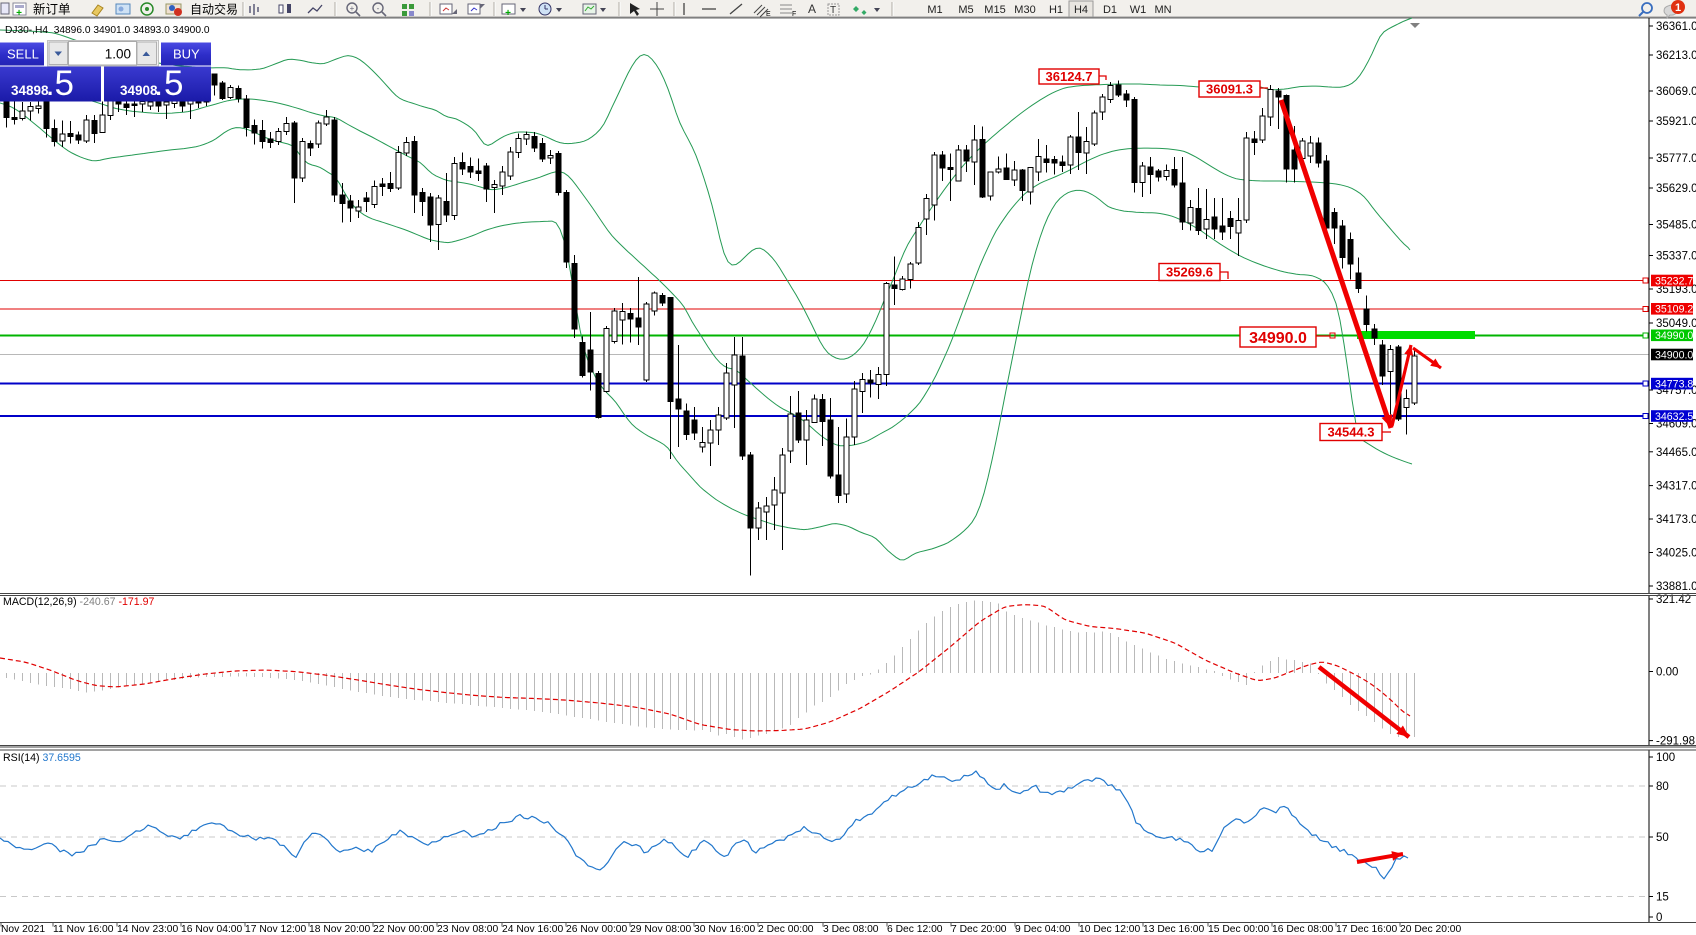 Image resolution: width=1696 pixels, height=935 pixels. Describe the element at coordinates (1229, 89) in the screenshot. I see `svg-text: 36091.3` at that location.